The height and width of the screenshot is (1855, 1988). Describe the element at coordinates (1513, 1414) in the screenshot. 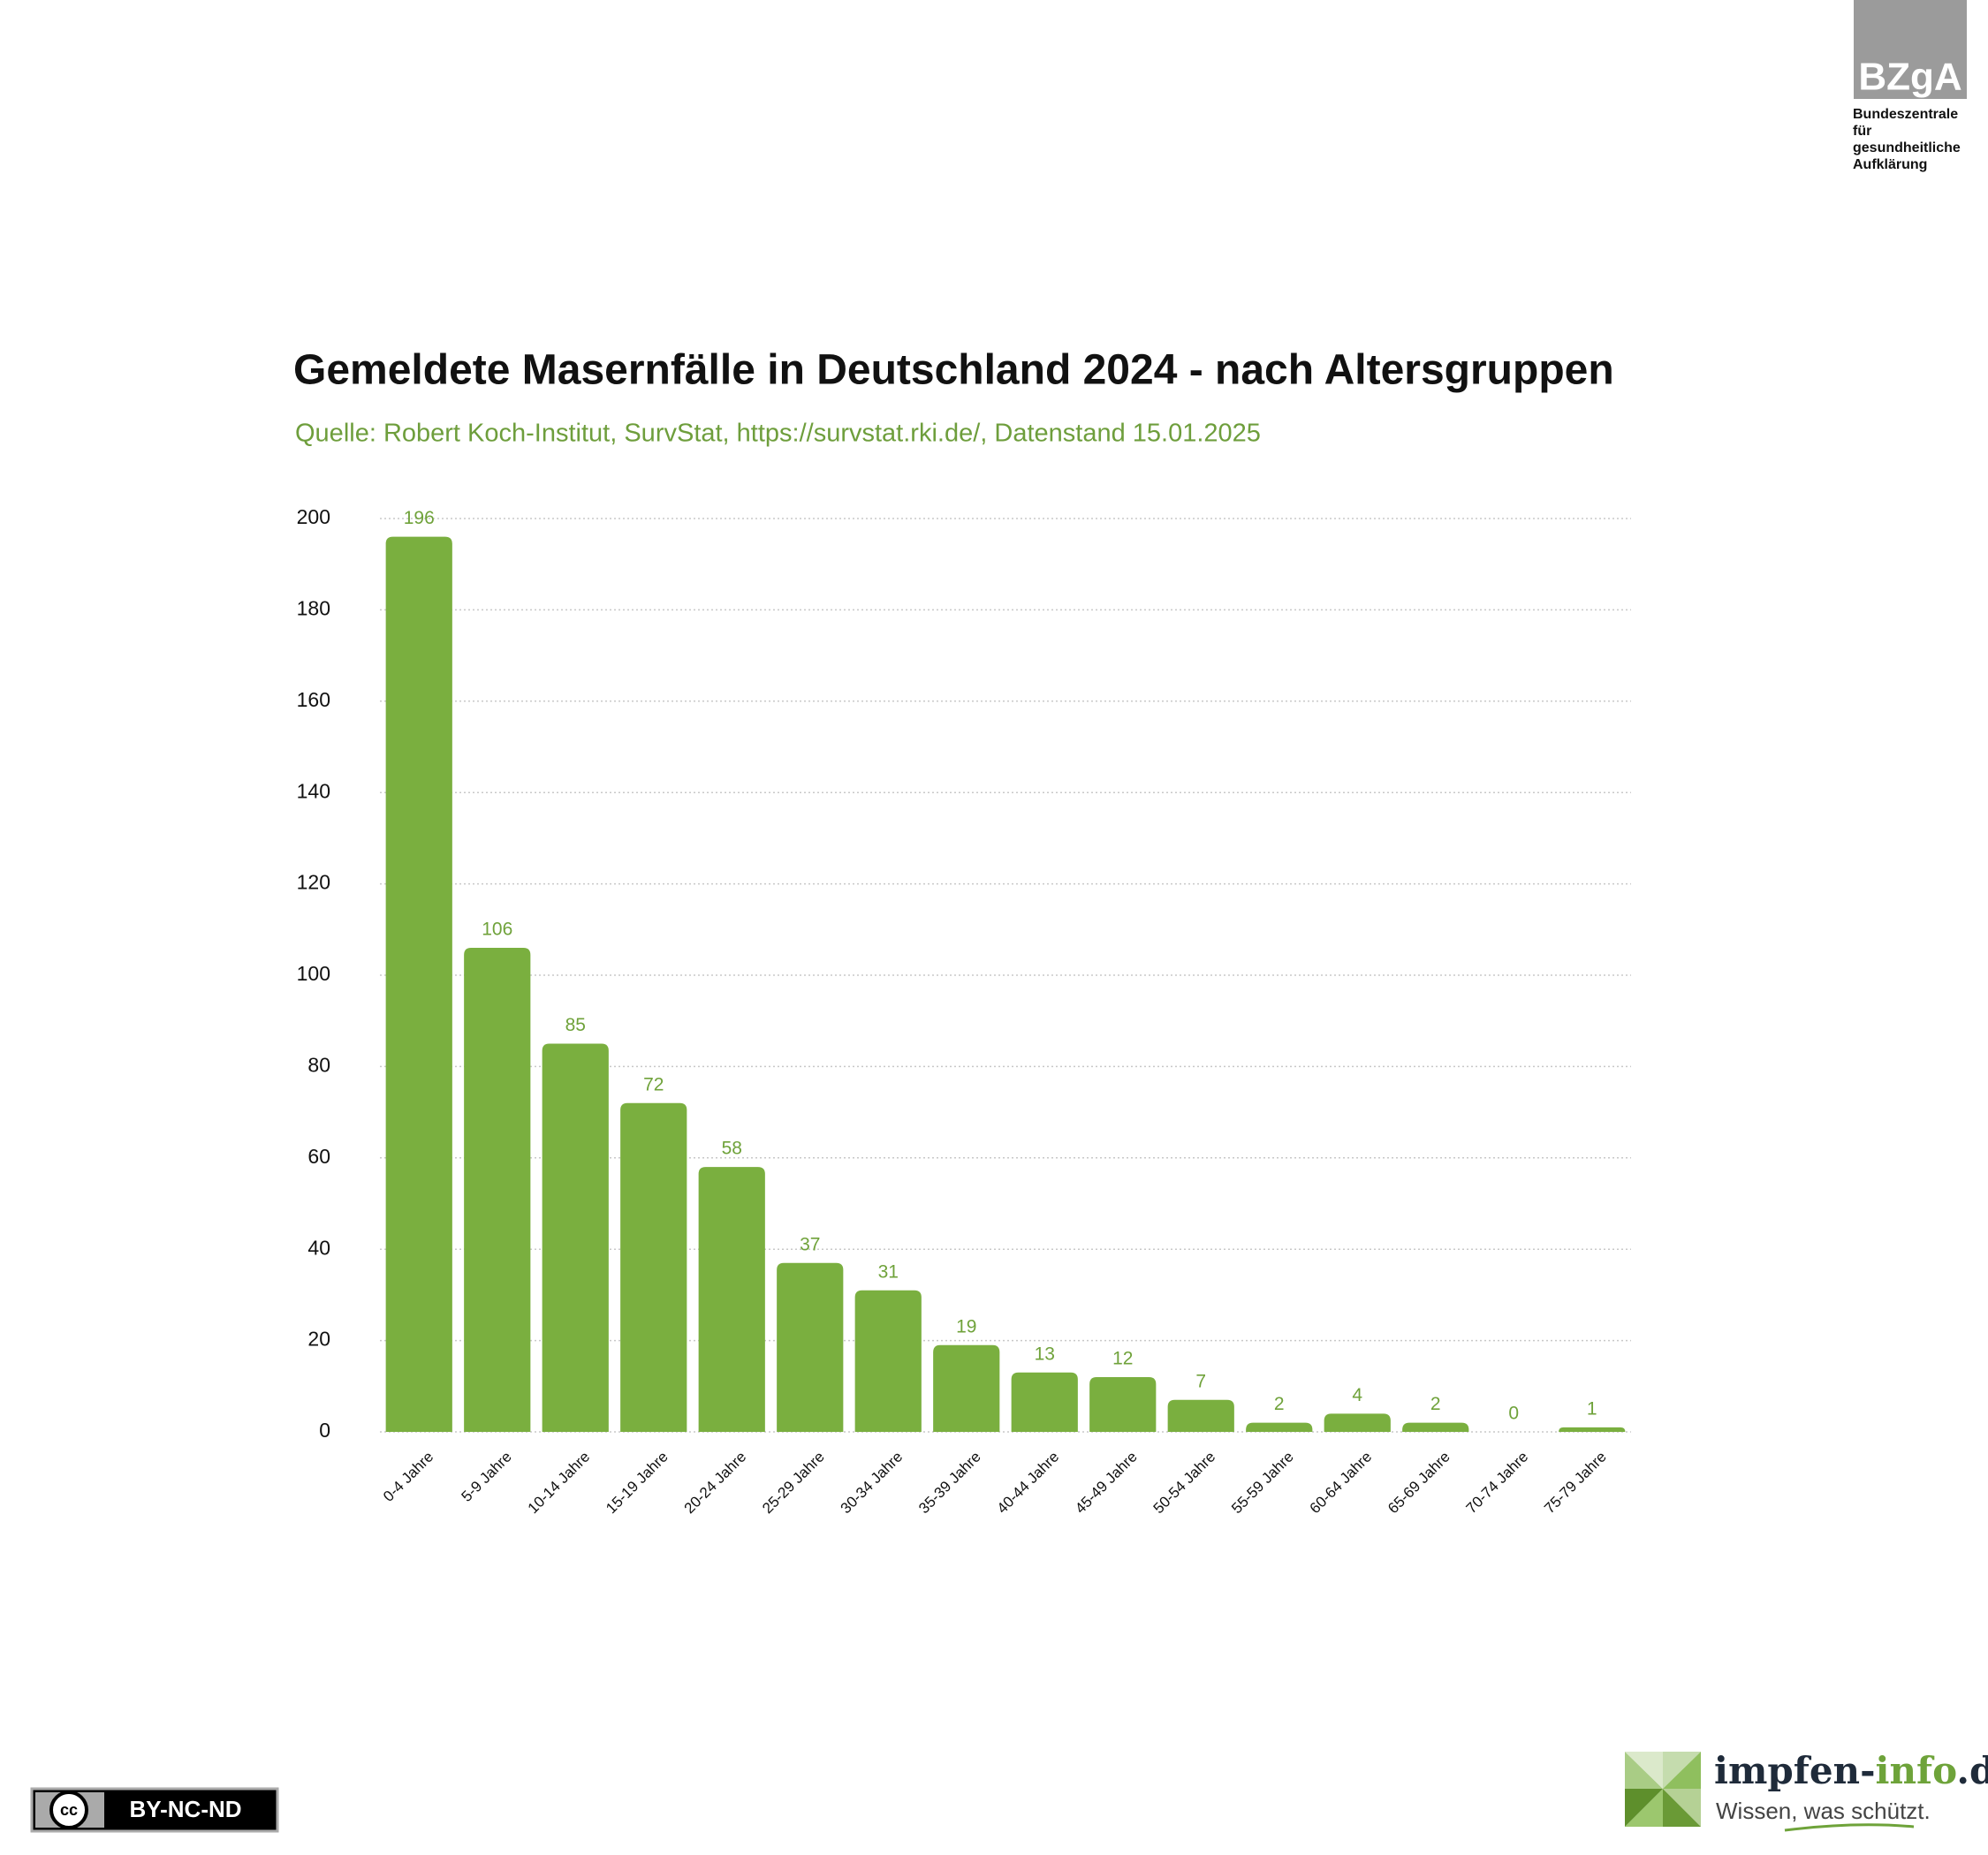

I see `value-label: 0` at that location.